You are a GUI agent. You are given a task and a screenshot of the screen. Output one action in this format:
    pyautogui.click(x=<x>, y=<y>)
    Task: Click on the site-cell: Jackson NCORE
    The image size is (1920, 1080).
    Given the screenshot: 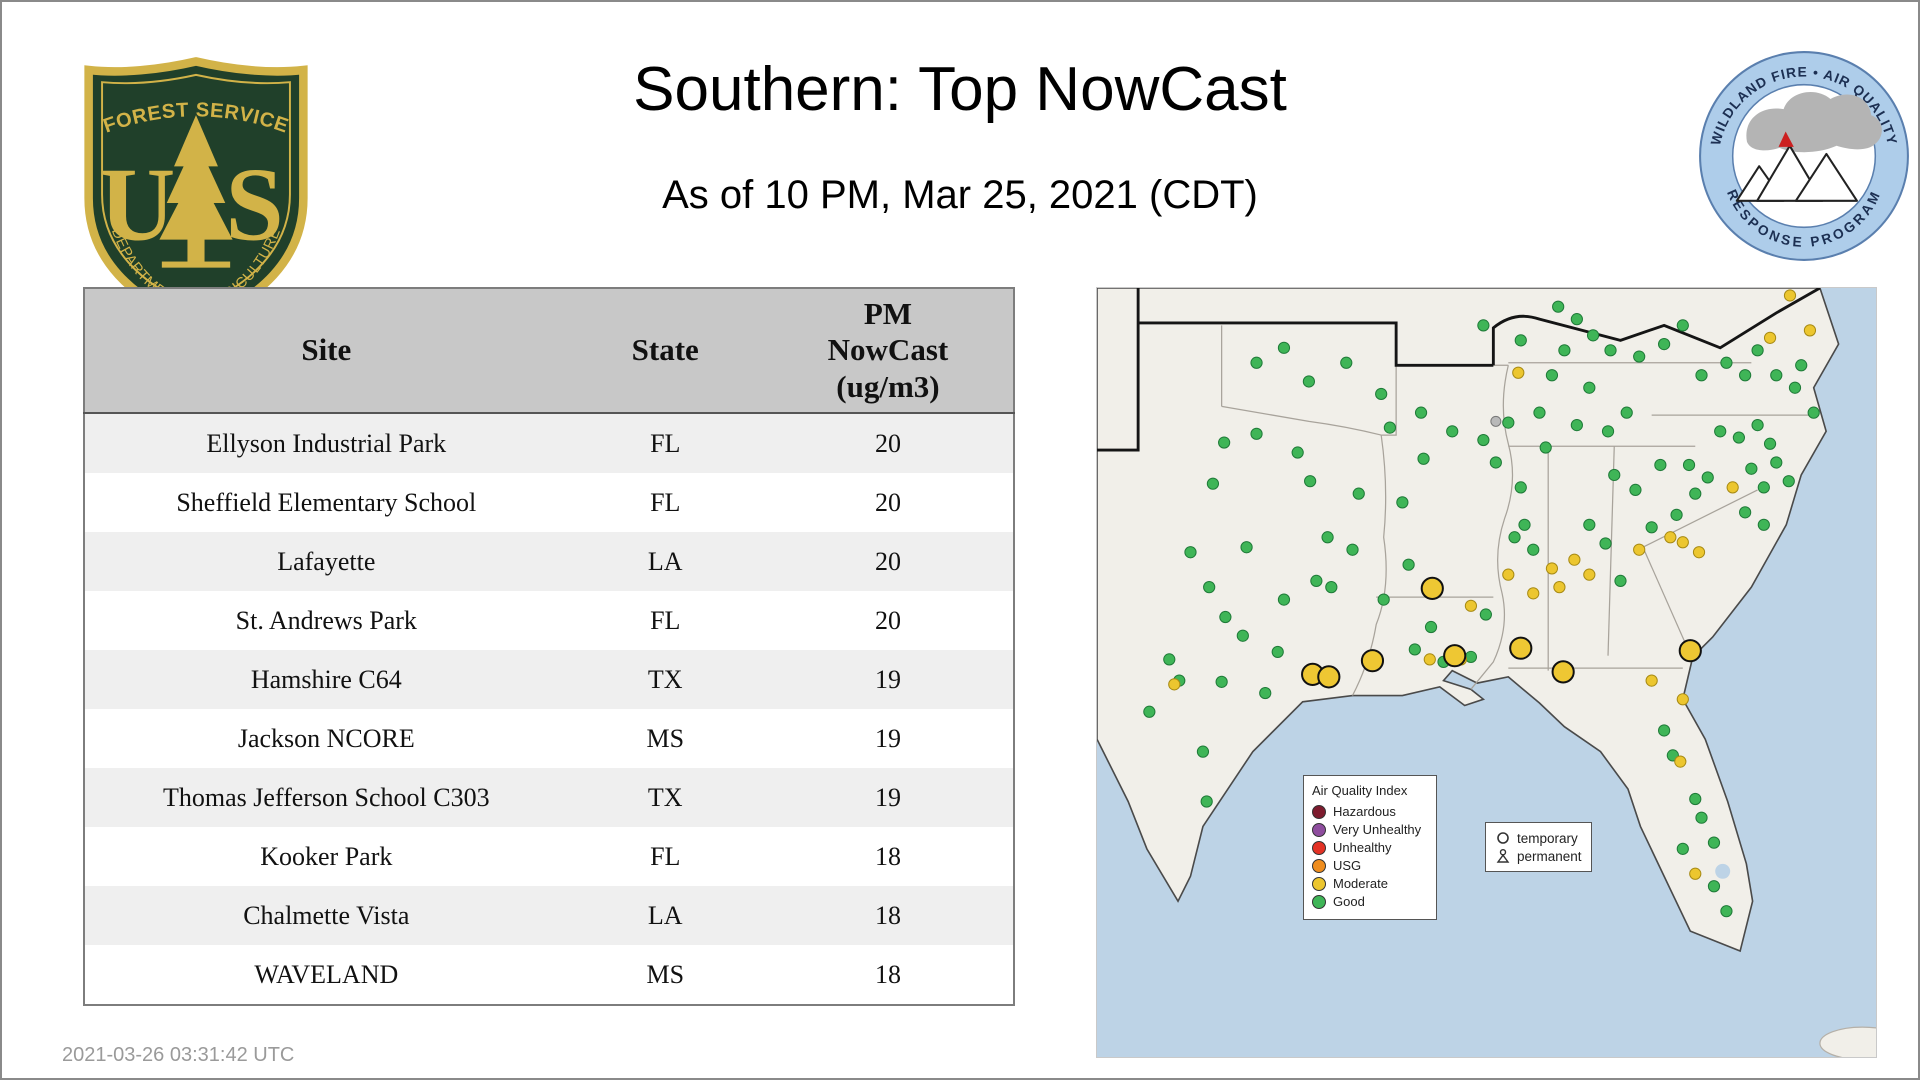 What is the action you would take?
    pyautogui.click(x=326, y=738)
    